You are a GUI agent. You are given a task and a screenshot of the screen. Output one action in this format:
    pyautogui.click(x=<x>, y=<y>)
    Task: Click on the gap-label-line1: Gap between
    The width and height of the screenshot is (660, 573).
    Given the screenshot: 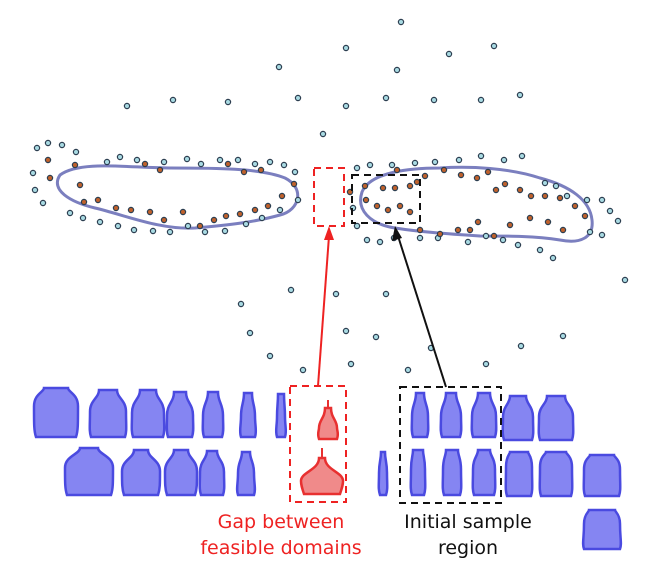 What is the action you would take?
    pyautogui.click(x=281, y=522)
    